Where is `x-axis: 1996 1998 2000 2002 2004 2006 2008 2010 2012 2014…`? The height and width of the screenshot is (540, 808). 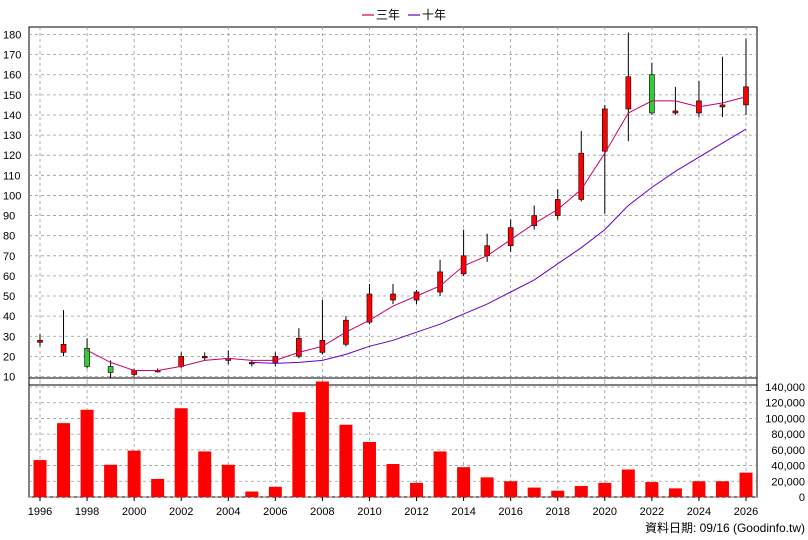 x-axis: 1996 1998 2000 2002 2004 2006 2008 2010 2012 2014… is located at coordinates (393, 507).